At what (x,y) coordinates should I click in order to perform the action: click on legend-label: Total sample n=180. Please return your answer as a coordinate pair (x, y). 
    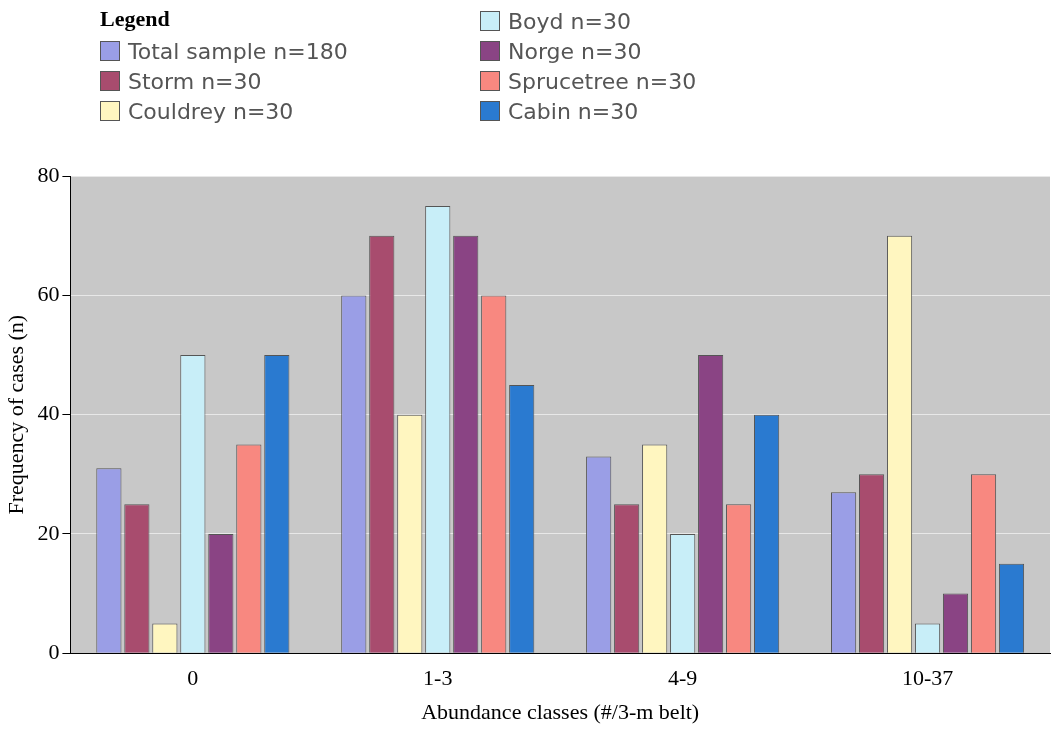
    Looking at the image, I should click on (238, 51).